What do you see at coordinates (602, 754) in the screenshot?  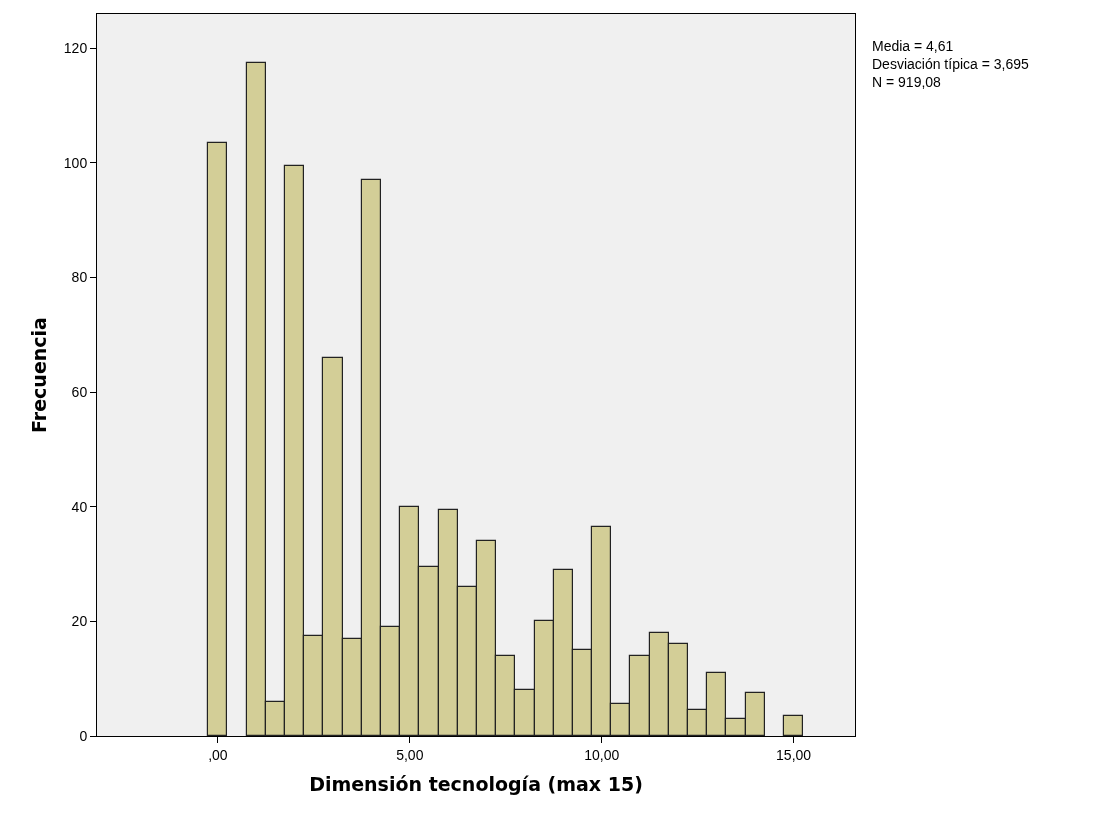 I see `x-tick-label: 10,00` at bounding box center [602, 754].